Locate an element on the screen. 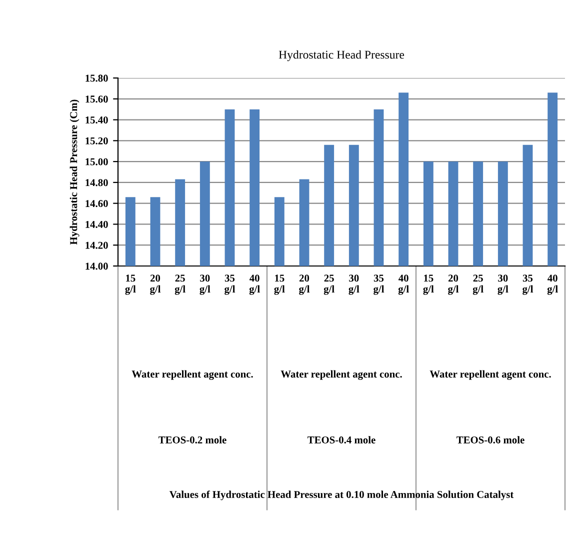 The width and height of the screenshot is (582, 546). y-tick-label: 14.40 is located at coordinates (97, 224).